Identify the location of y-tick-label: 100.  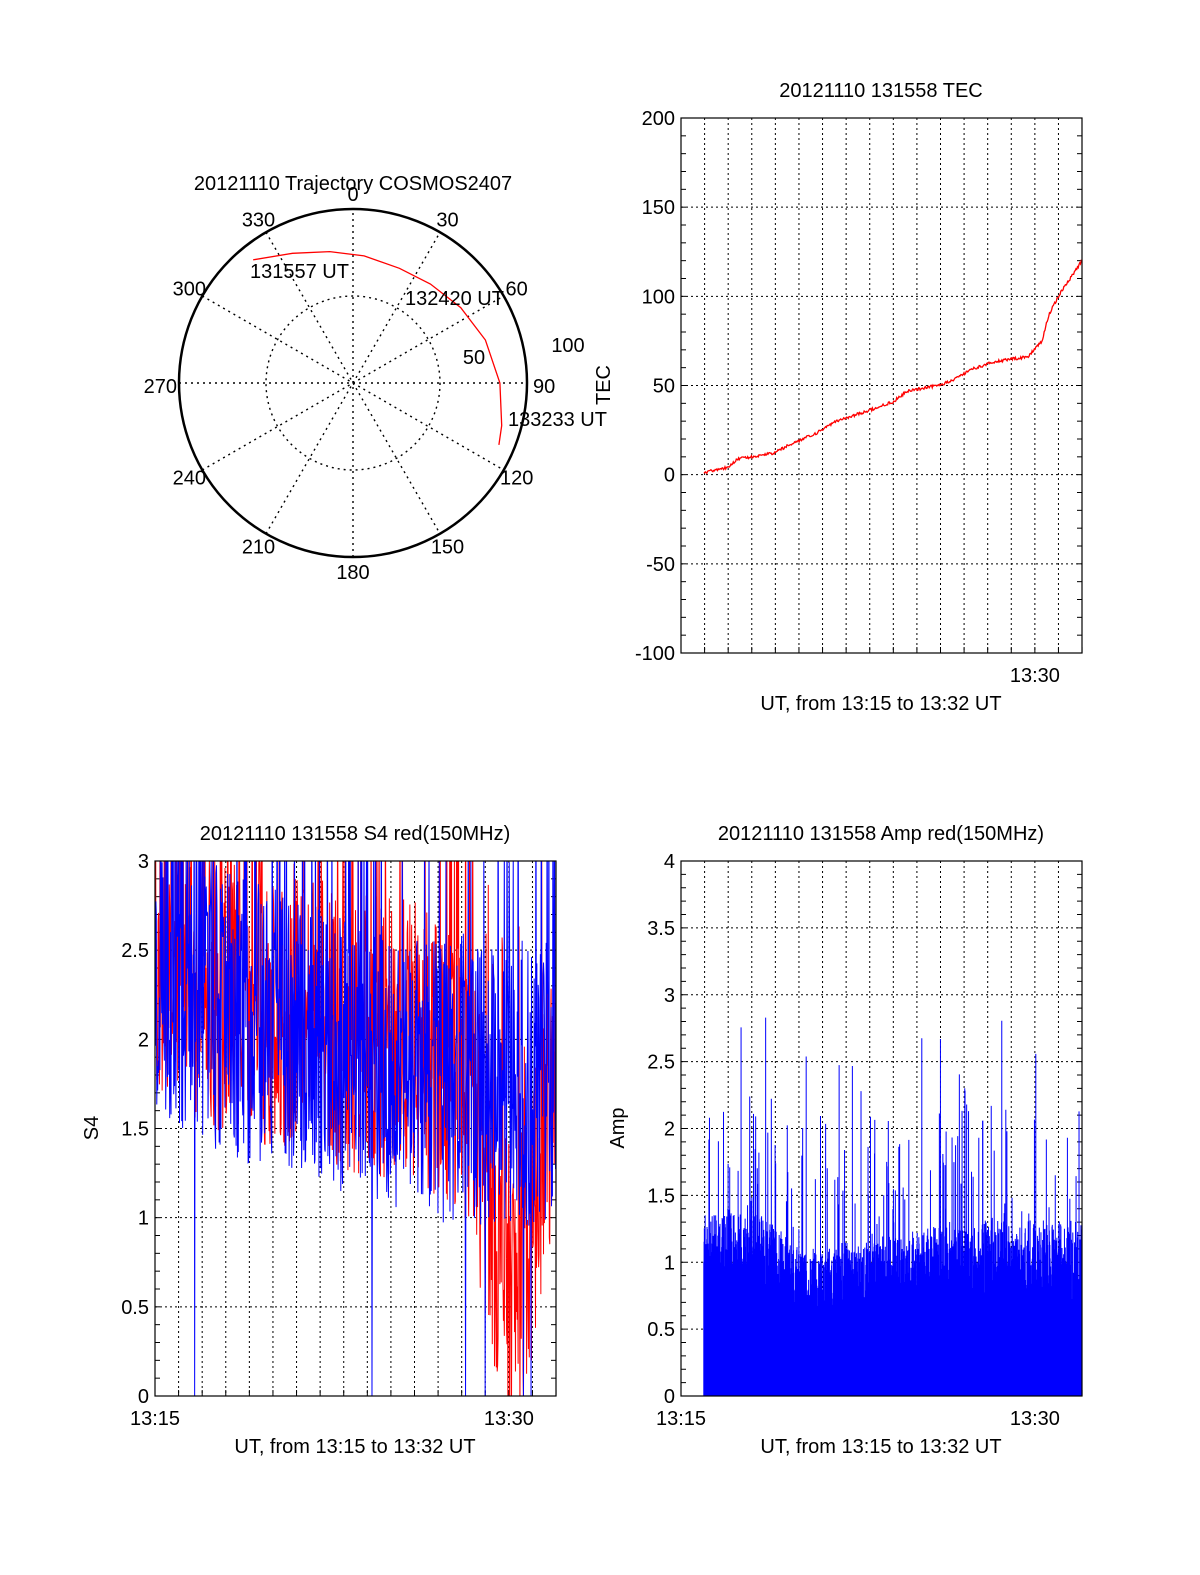
(658, 297).